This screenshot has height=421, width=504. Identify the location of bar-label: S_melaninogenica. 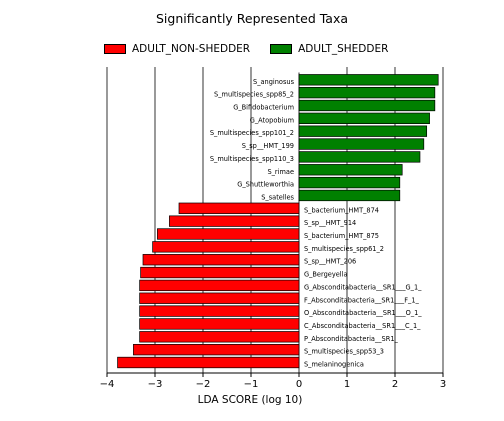
(334, 365).